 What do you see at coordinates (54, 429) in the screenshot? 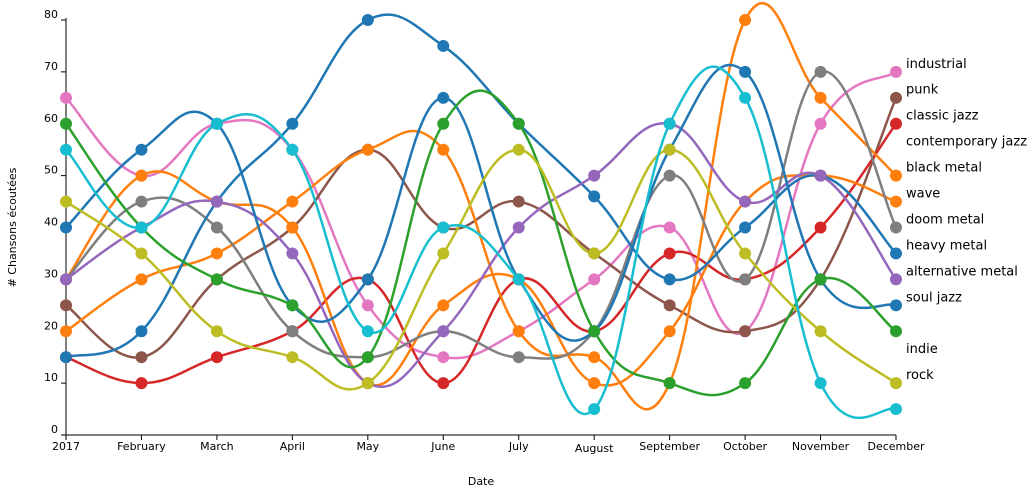
I see `y-tick-label: 0` at bounding box center [54, 429].